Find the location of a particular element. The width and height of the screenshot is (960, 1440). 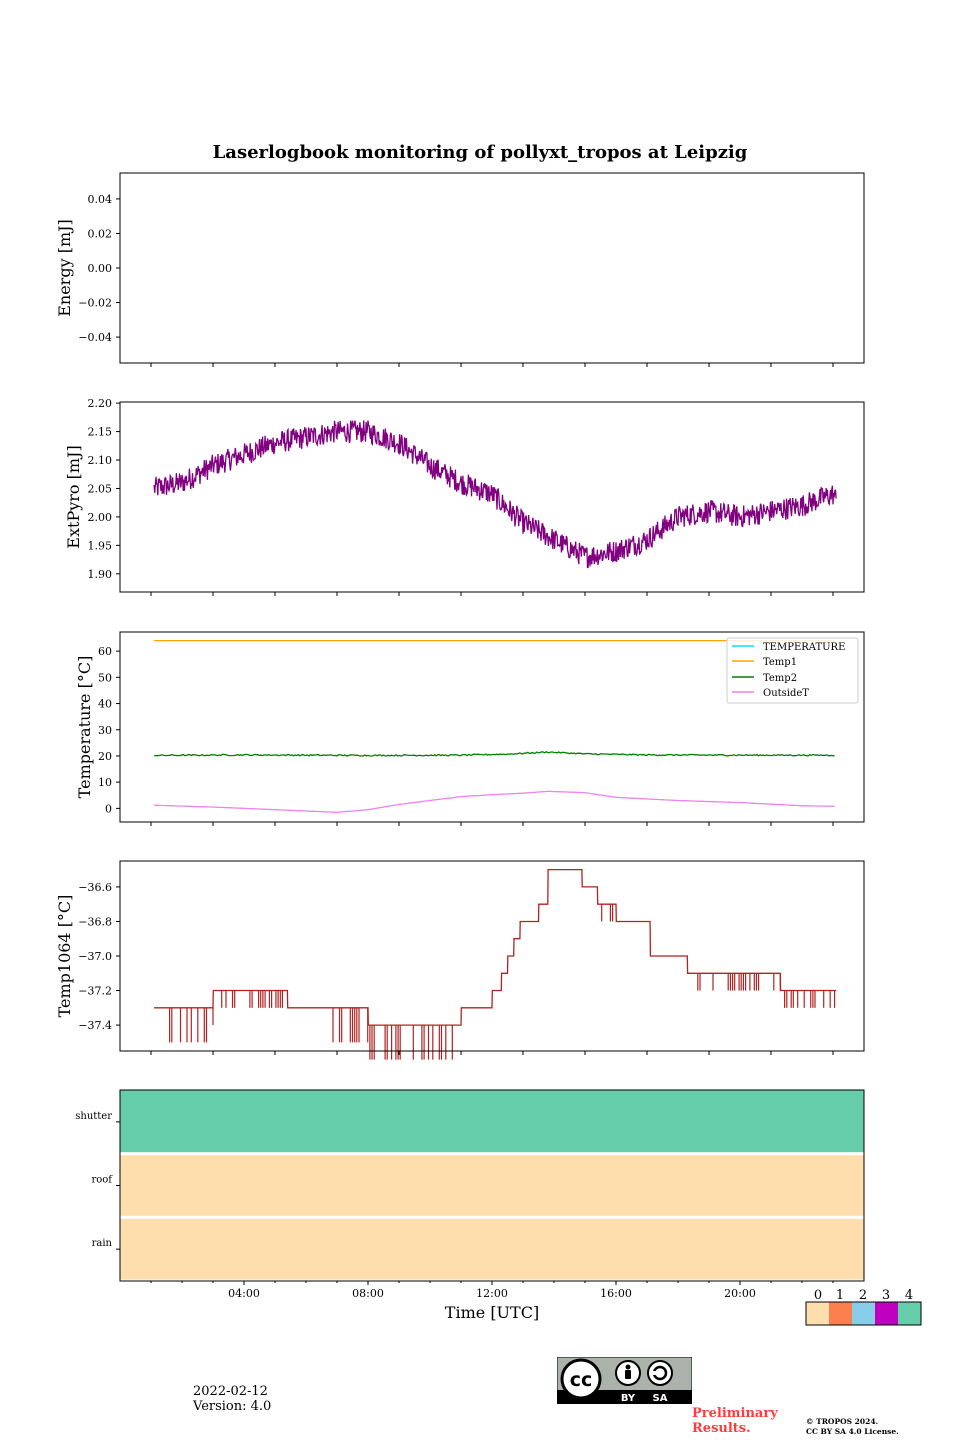

cc-by-label: BY is located at coordinates (628, 1398).